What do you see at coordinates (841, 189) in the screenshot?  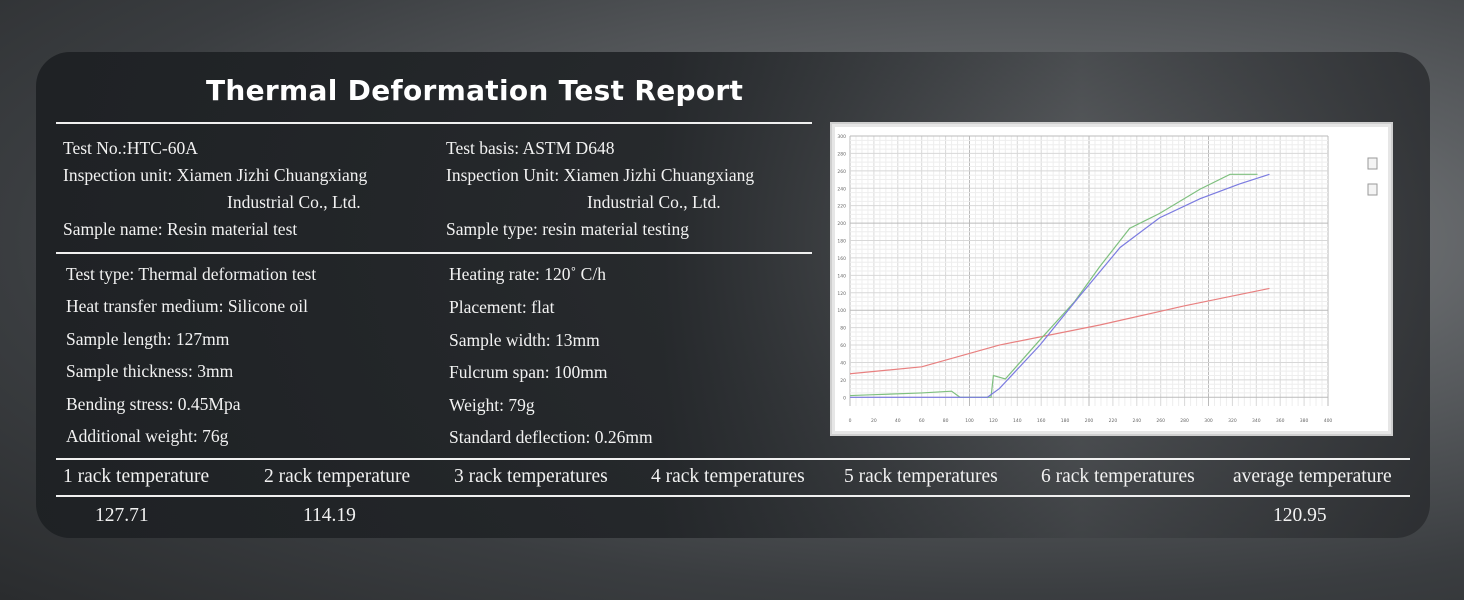 I see `y-tick-label: 240` at bounding box center [841, 189].